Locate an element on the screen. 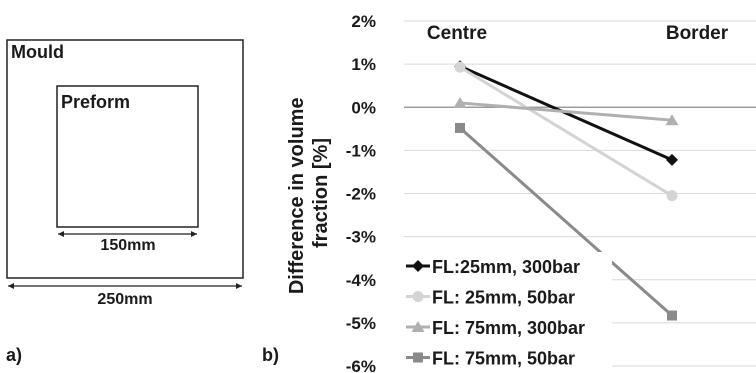 This screenshot has height=373, width=756. legend-item: FL: 75mm, 50bar is located at coordinates (490, 359).